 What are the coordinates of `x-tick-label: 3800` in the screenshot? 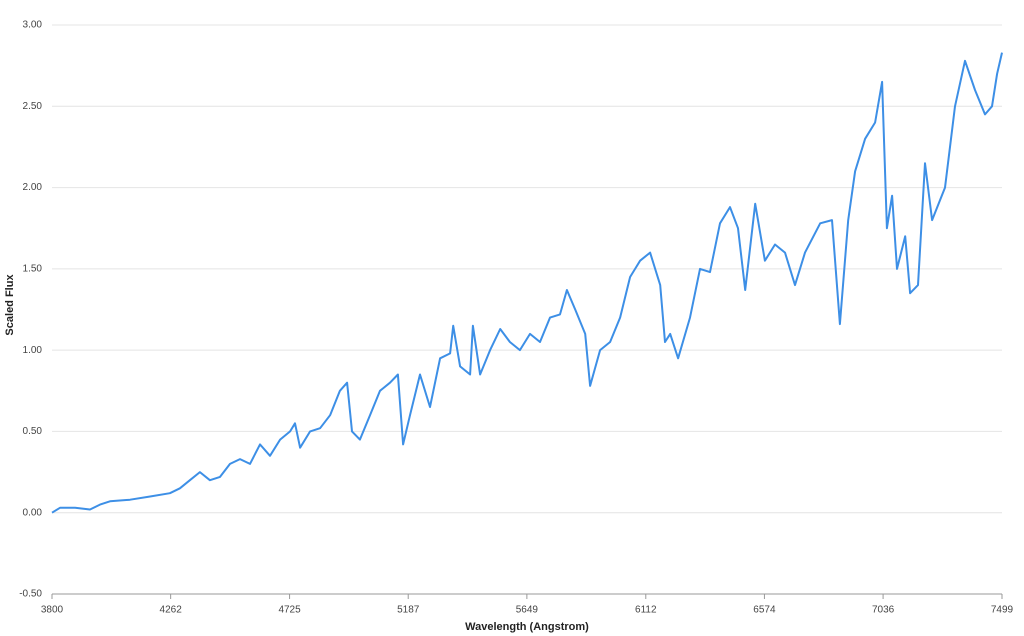 It's located at (52, 610).